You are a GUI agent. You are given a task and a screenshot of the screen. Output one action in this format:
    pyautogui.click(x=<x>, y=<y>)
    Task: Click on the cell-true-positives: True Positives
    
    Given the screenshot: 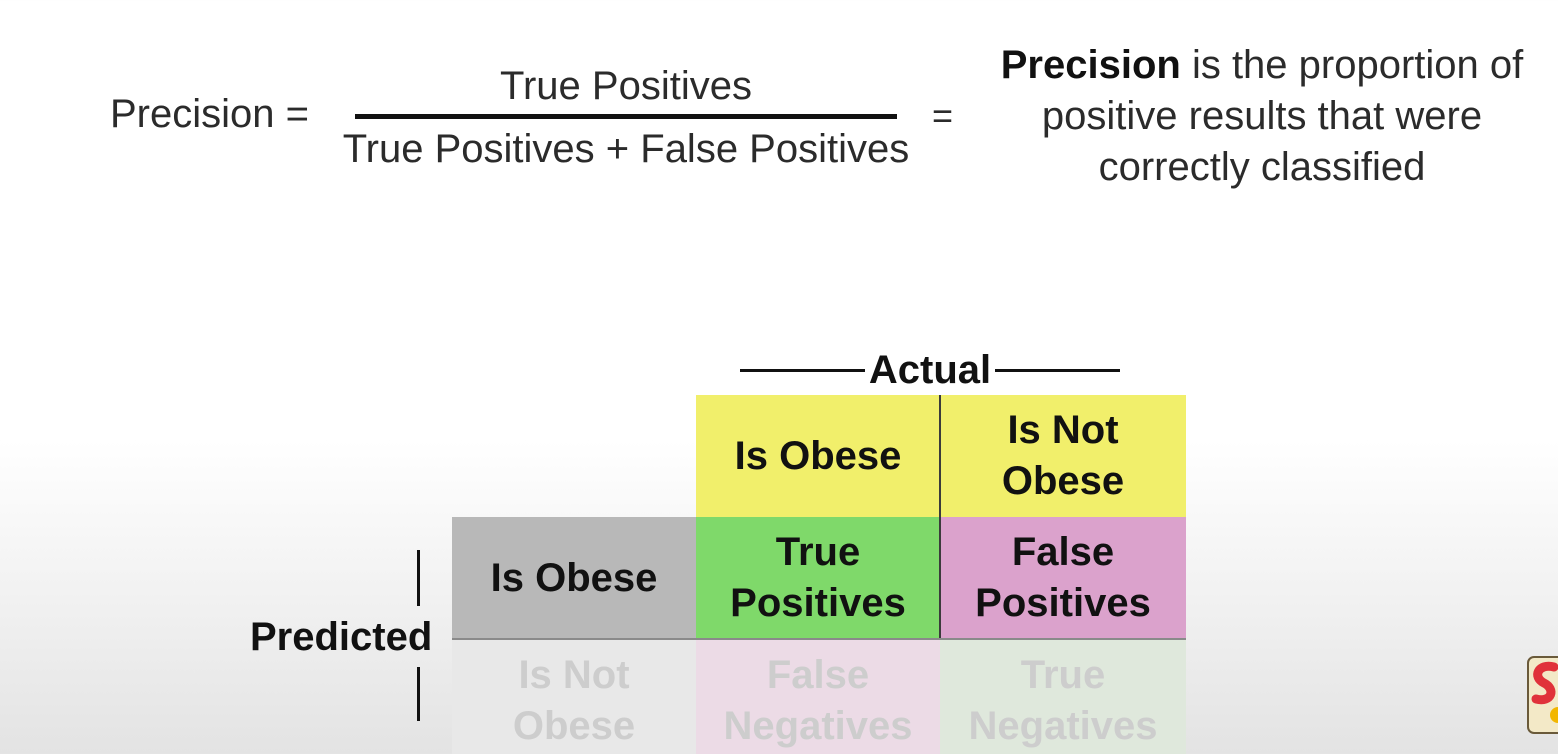 What is the action you would take?
    pyautogui.click(x=818, y=578)
    